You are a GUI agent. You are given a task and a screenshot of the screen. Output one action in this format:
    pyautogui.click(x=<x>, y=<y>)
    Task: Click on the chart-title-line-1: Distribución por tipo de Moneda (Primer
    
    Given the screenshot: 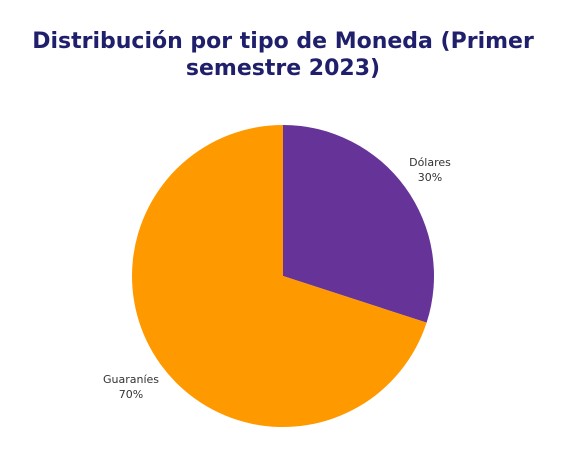 What is the action you would take?
    pyautogui.click(x=283, y=41)
    